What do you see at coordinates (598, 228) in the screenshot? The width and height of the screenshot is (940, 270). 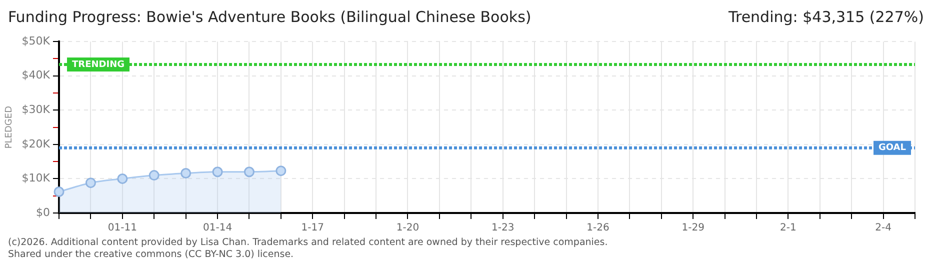 I see `x-tick-label: 1-26` at bounding box center [598, 228].